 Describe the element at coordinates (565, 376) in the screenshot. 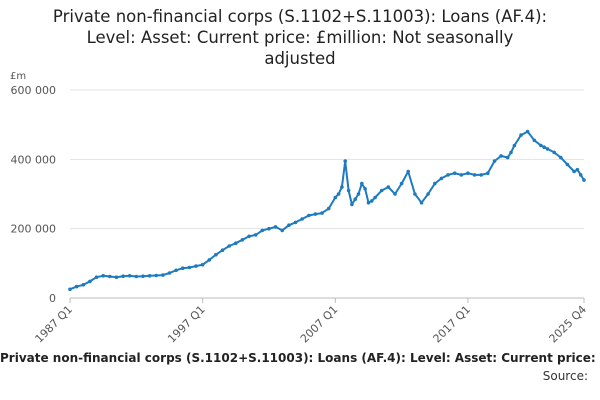

I see `source-label: Source:` at that location.